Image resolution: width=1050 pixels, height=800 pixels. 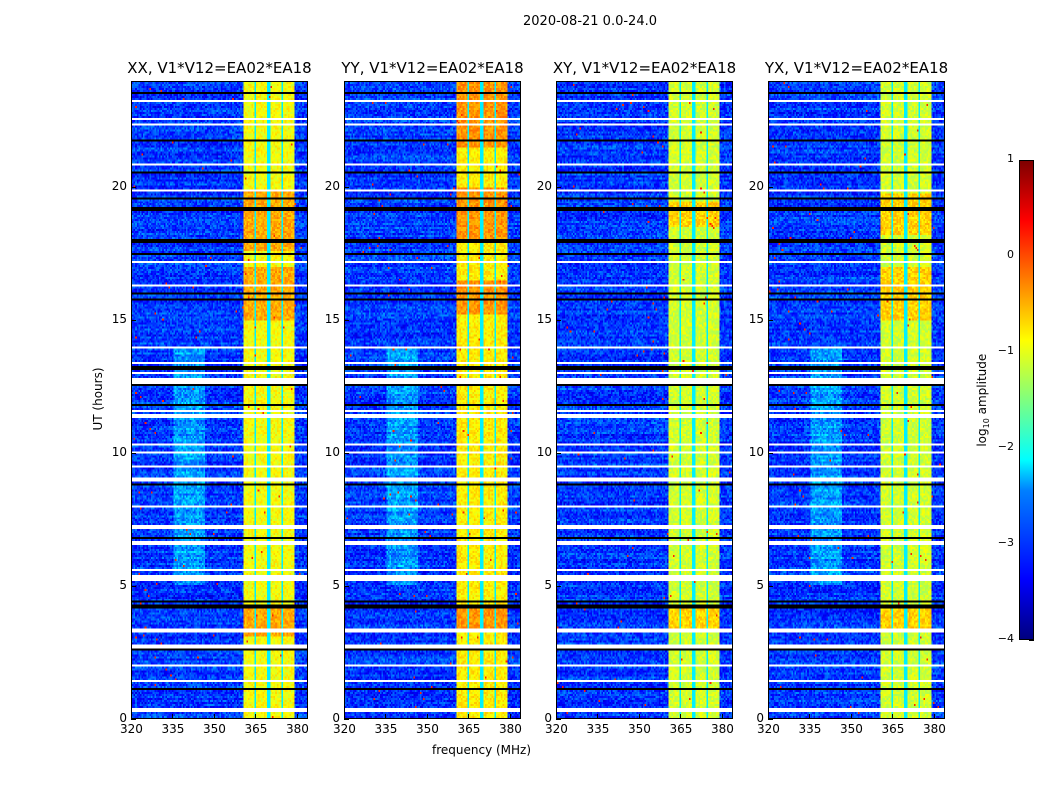 What do you see at coordinates (983, 400) in the screenshot?
I see `colorbar-label: log10 amplitude` at bounding box center [983, 400].